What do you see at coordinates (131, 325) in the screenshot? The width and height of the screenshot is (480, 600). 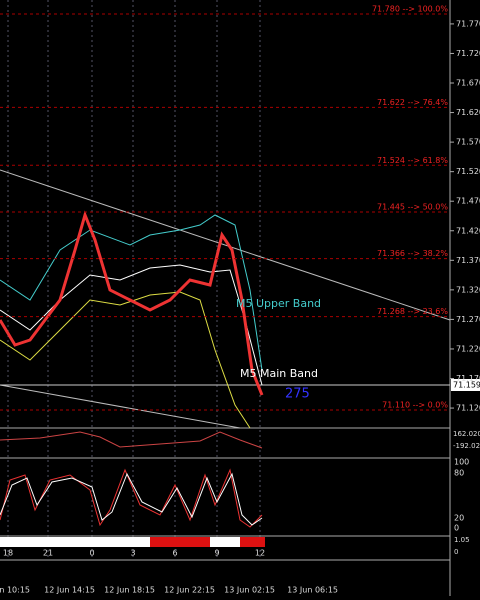 I see `main-band` at bounding box center [131, 325].